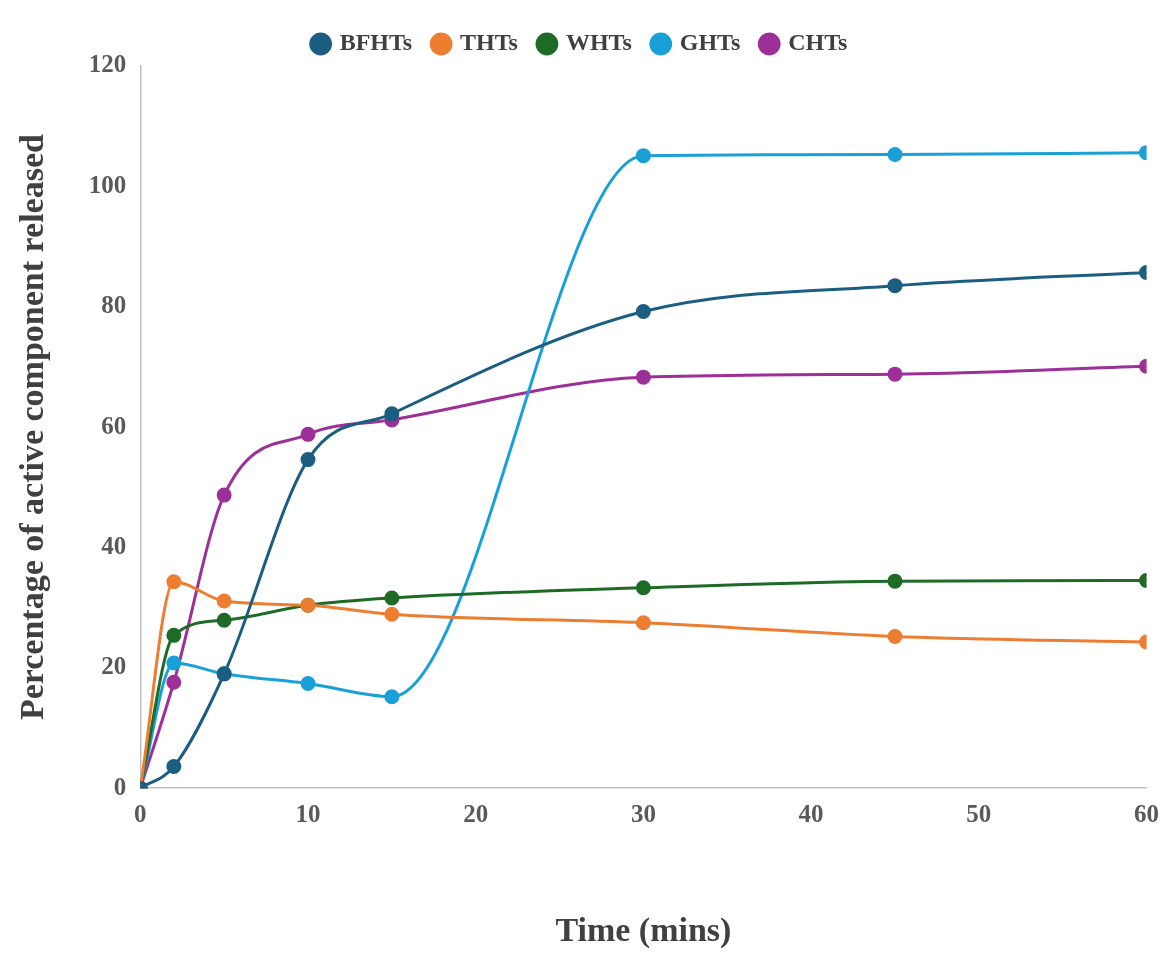 This screenshot has width=1171, height=967. I want to click on legend-label: THTs, so click(489, 42).